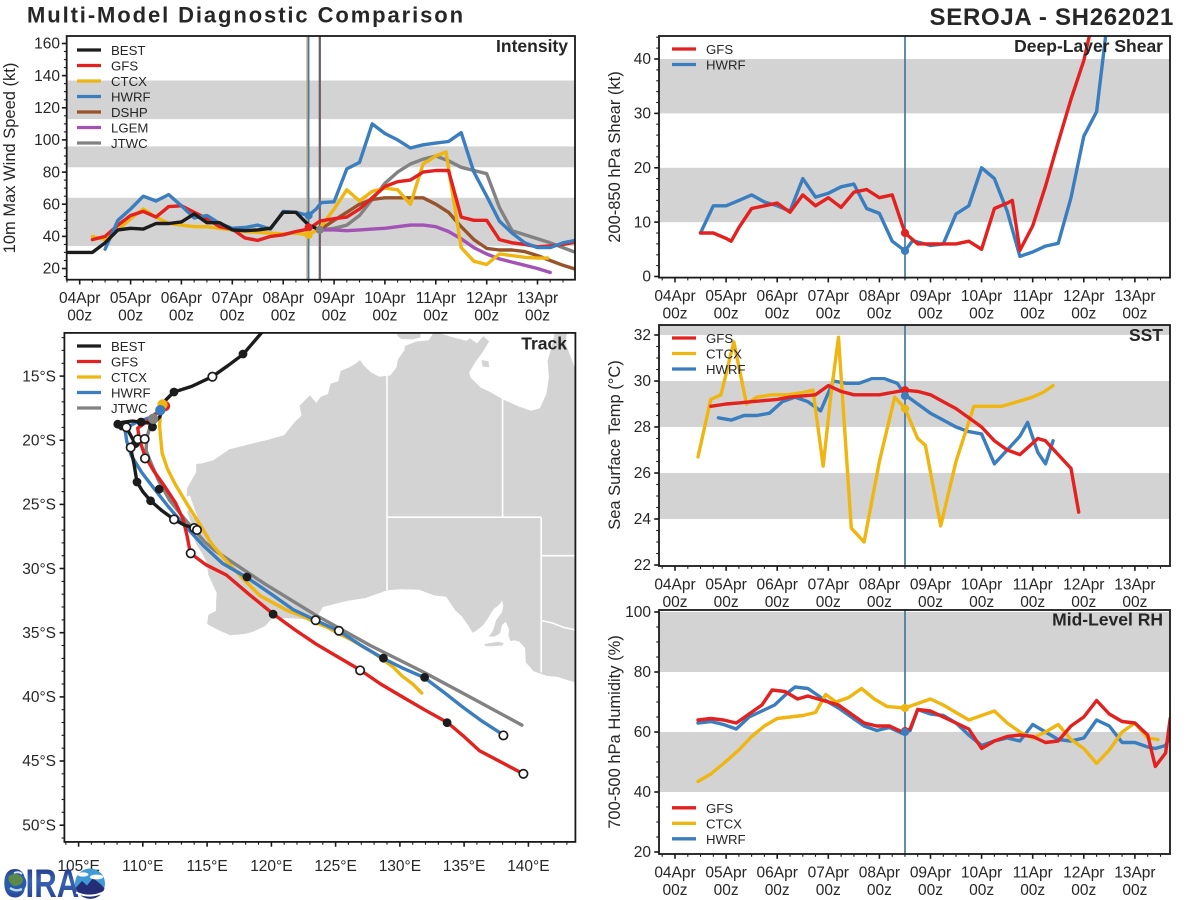 Image resolution: width=1200 pixels, height=900 pixels. I want to click on svg-text: Mid-Level RH, so click(1107, 620).